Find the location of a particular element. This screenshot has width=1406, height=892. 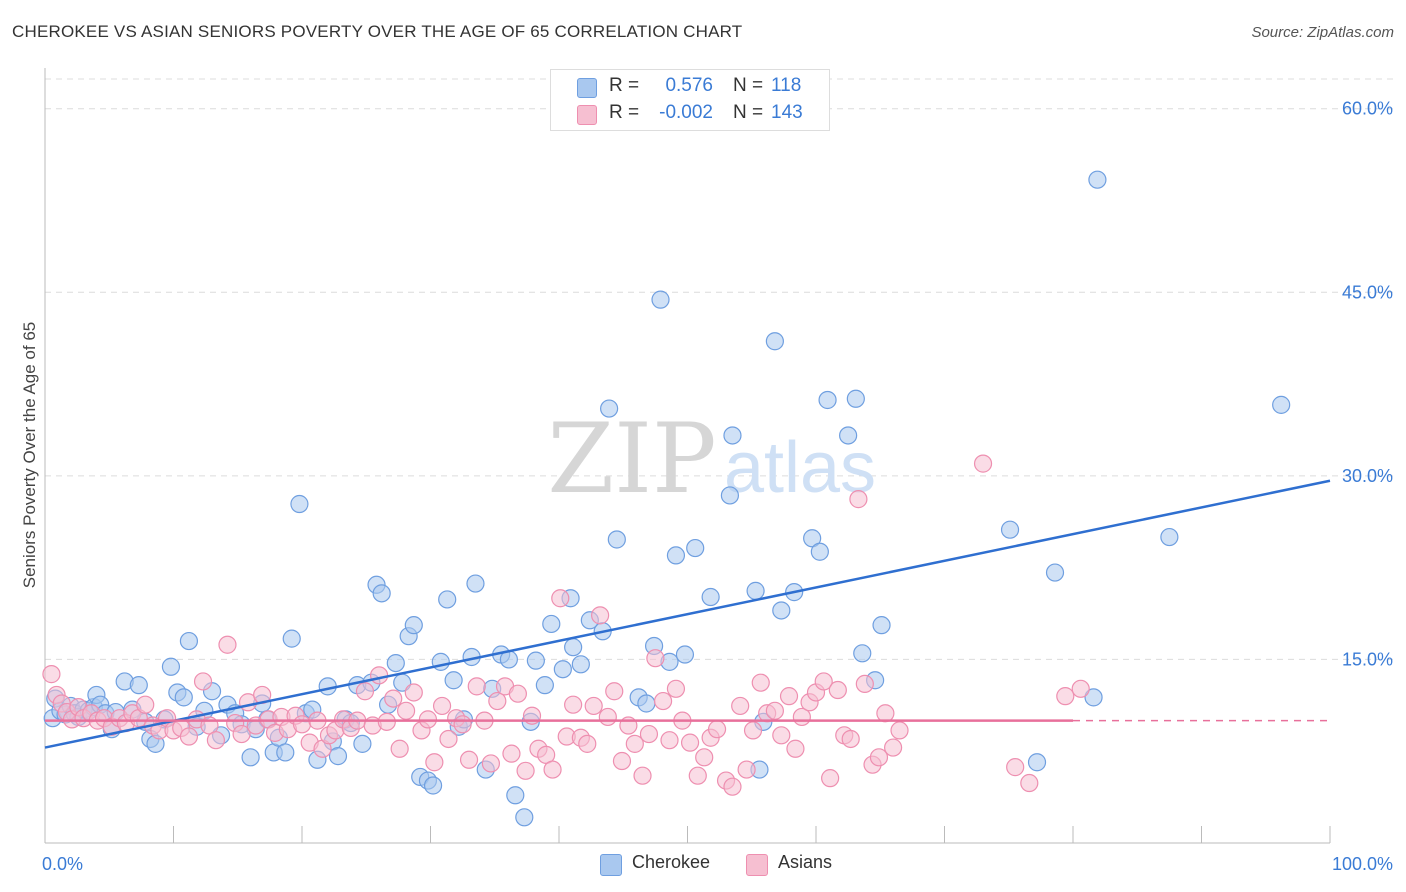

y-tick-label: 45.0% is located at coordinates (1367, 292).